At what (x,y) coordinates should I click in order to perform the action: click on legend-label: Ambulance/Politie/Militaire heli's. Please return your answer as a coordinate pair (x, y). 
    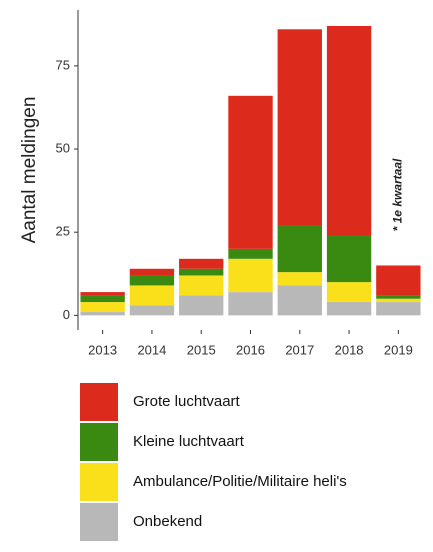
    Looking at the image, I should click on (240, 481).